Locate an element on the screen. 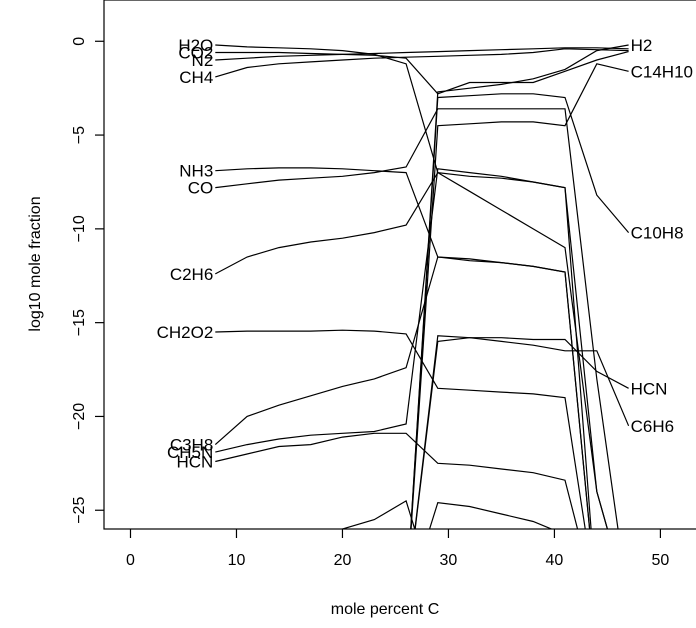  series-label: C3H8 is located at coordinates (191, 445).